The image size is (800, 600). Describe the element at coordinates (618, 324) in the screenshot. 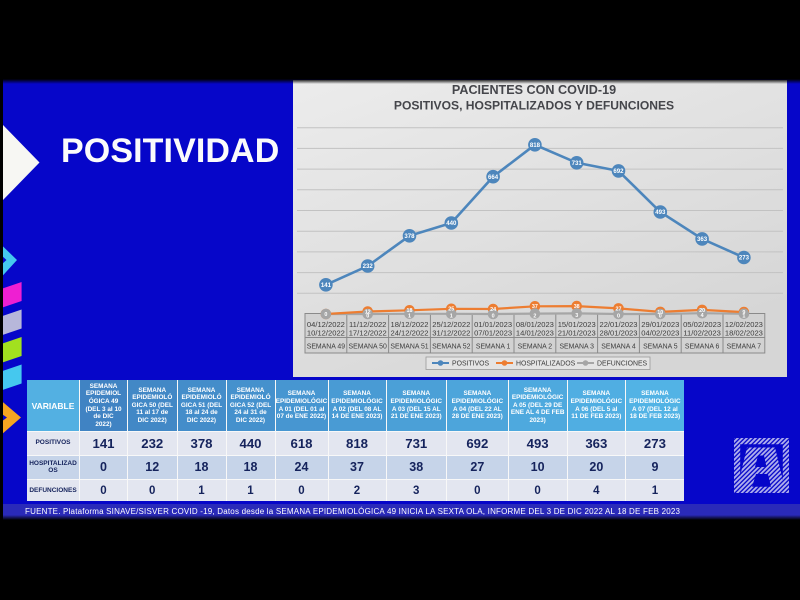

I see `svg-text: 22/01/2023` at that location.